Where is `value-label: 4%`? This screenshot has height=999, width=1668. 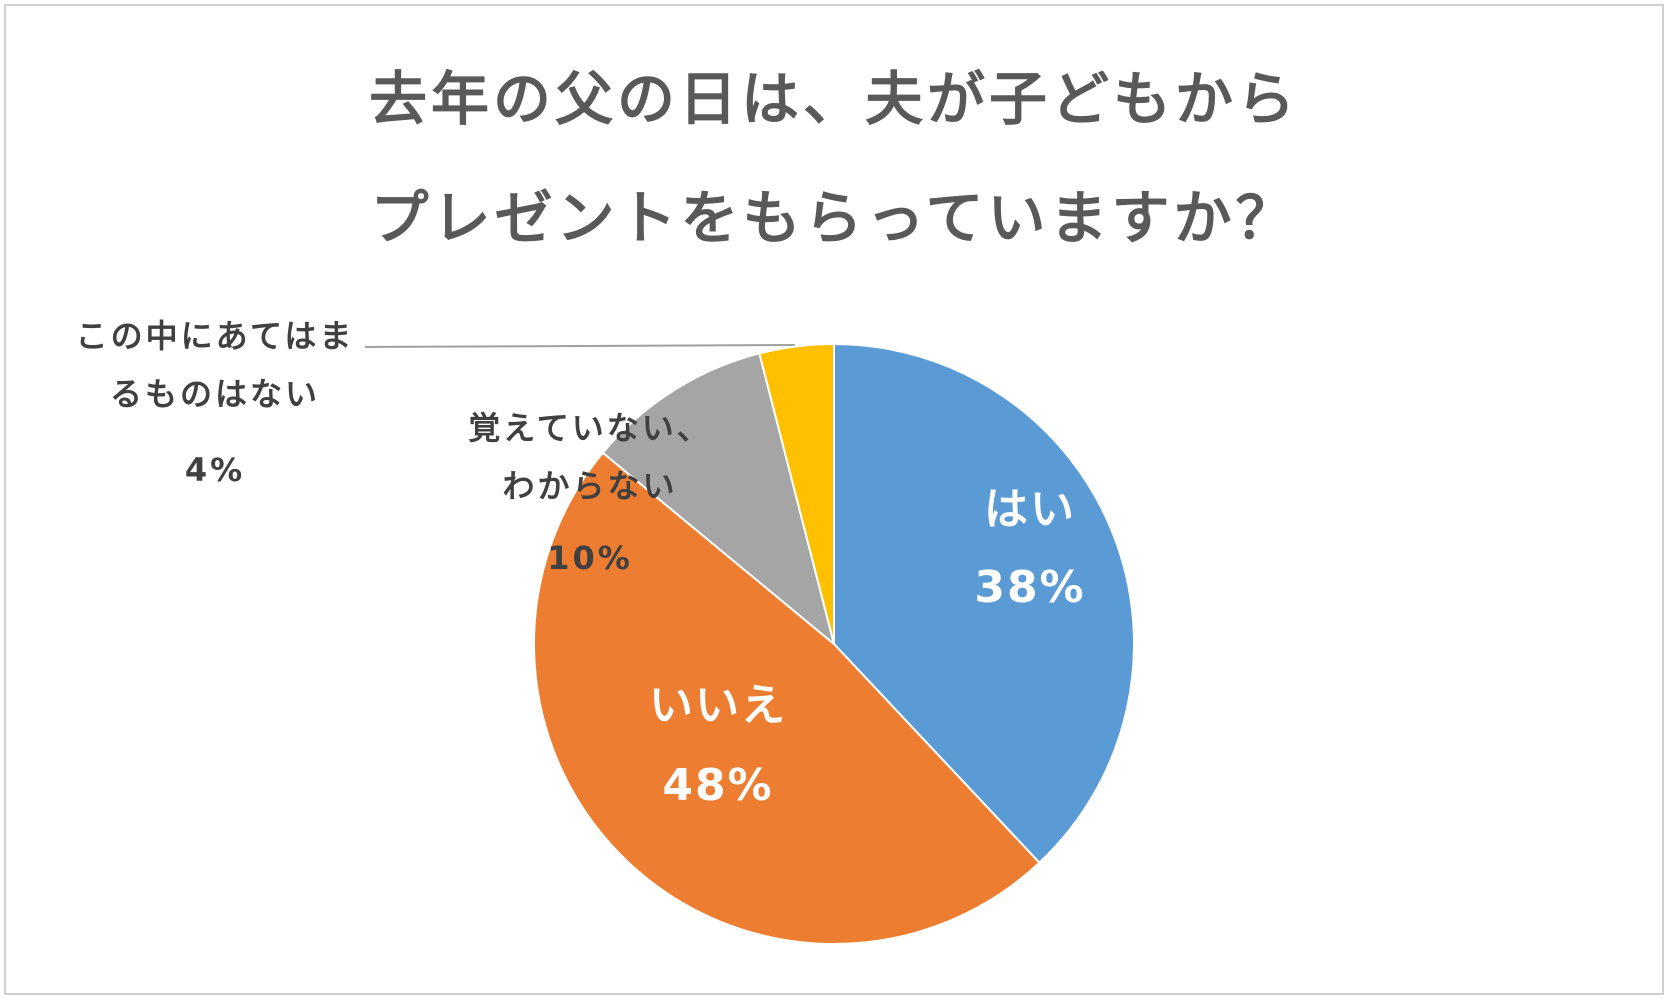 value-label: 4% is located at coordinates (215, 470).